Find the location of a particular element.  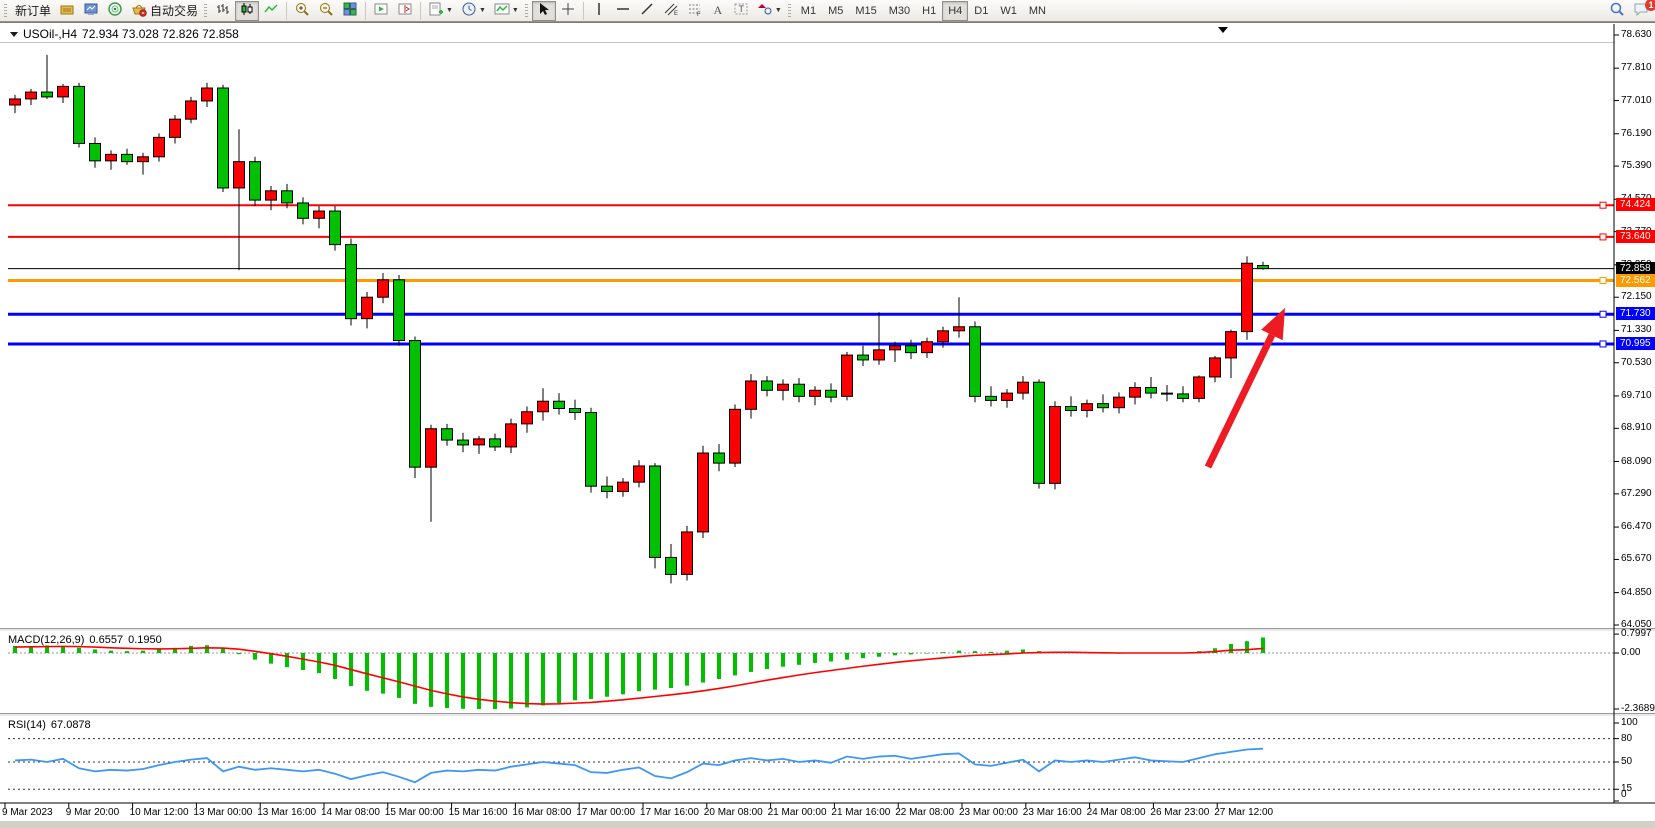

tab-timeframe-M5: M5 is located at coordinates (835, 11).